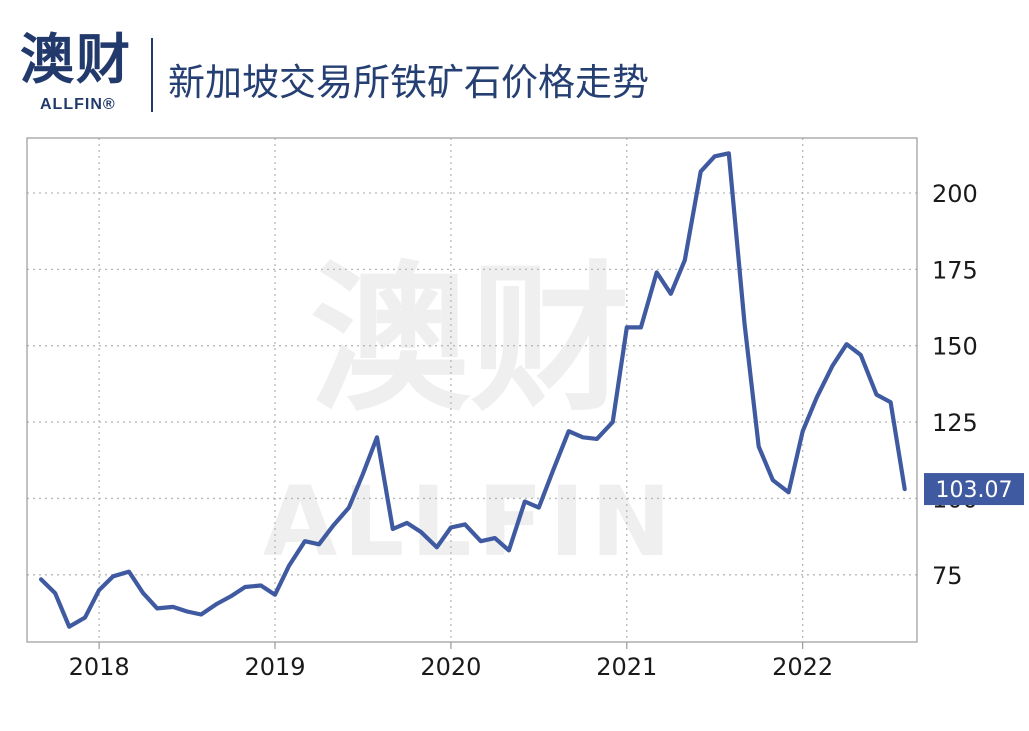 Image resolution: width=1029 pixels, height=731 pixels. Describe the element at coordinates (450, 667) in the screenshot. I see `x-tick-label: 2020` at that location.